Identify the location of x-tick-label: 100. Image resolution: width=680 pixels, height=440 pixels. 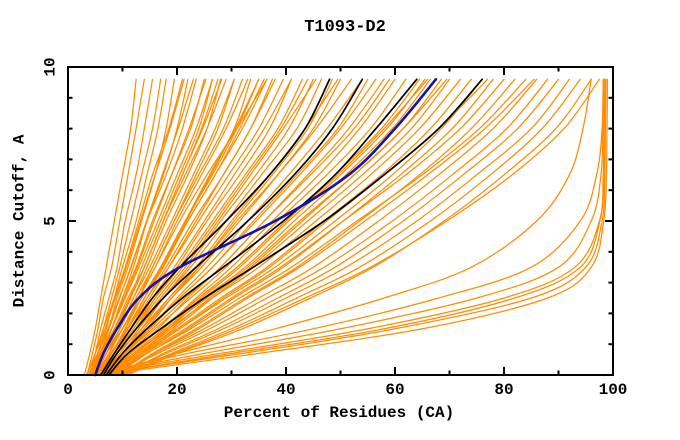
(613, 390).